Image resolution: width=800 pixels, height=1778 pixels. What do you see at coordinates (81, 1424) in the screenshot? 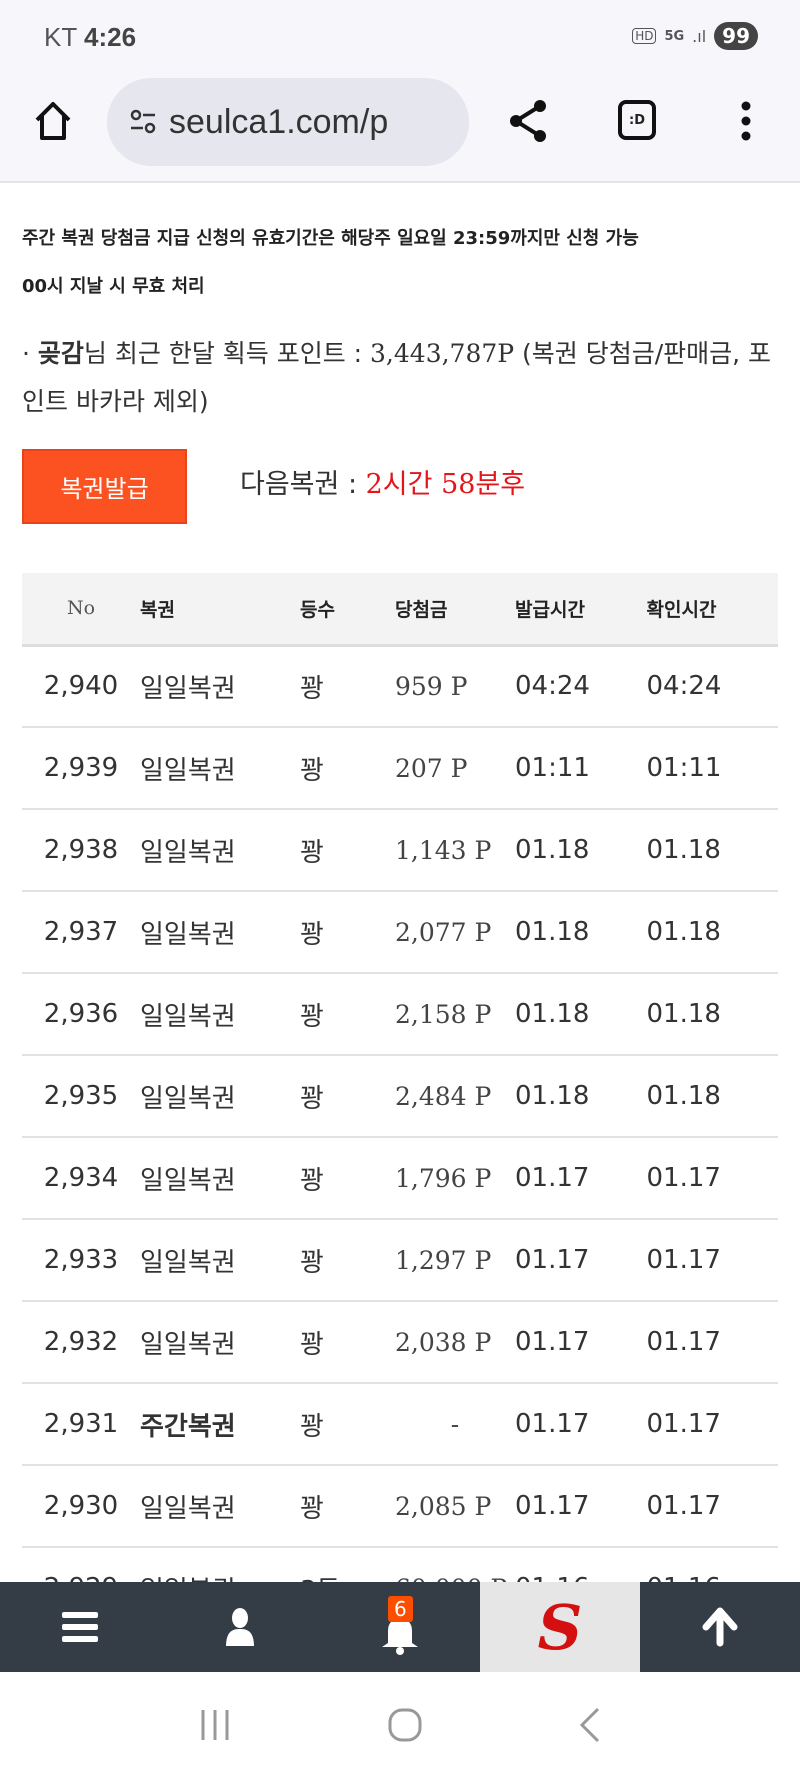
I see `cell-no: 2,931` at bounding box center [81, 1424].